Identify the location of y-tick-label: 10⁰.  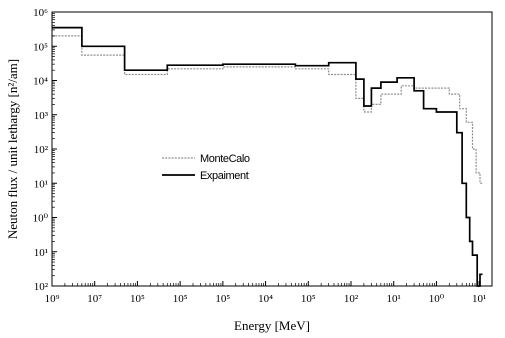
(41, 219).